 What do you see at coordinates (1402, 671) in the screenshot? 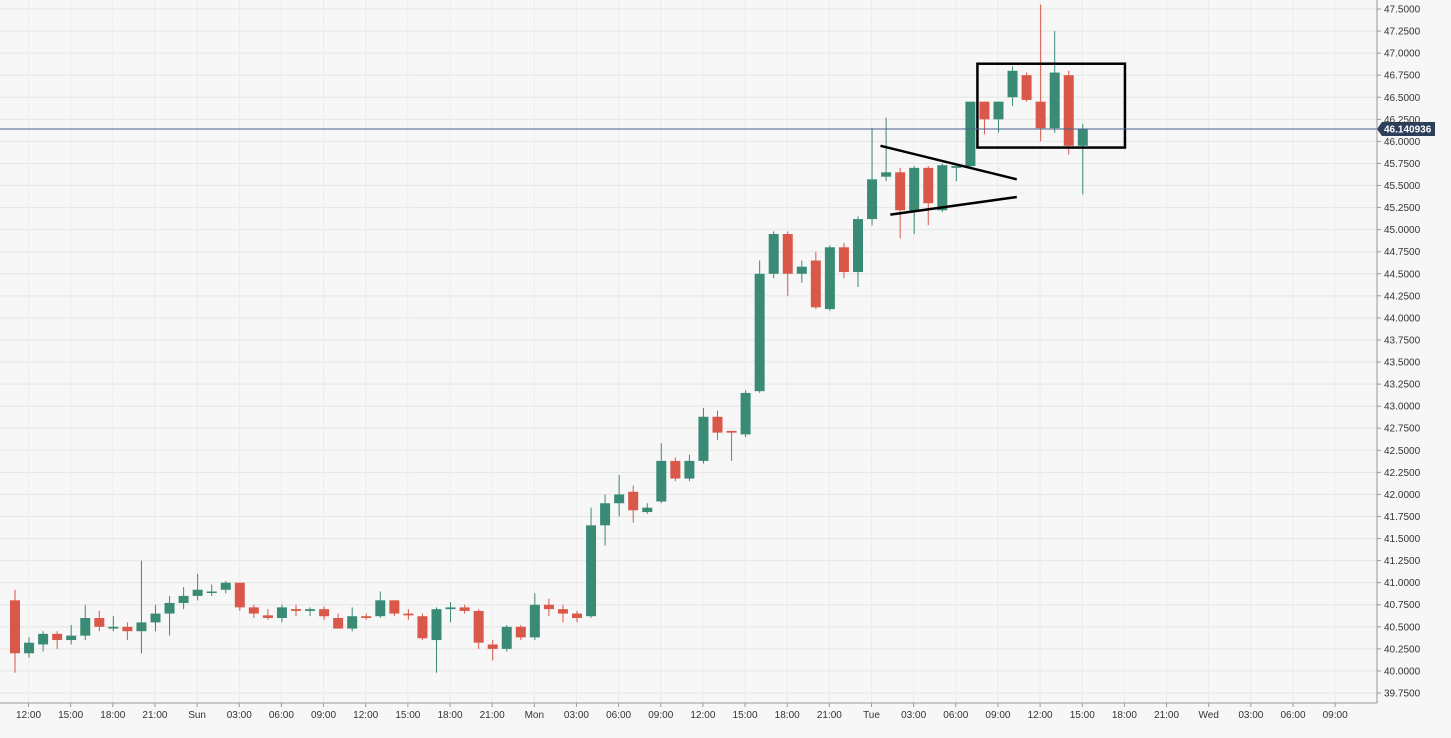
I see `y-tick-label: 40.0000` at bounding box center [1402, 671].